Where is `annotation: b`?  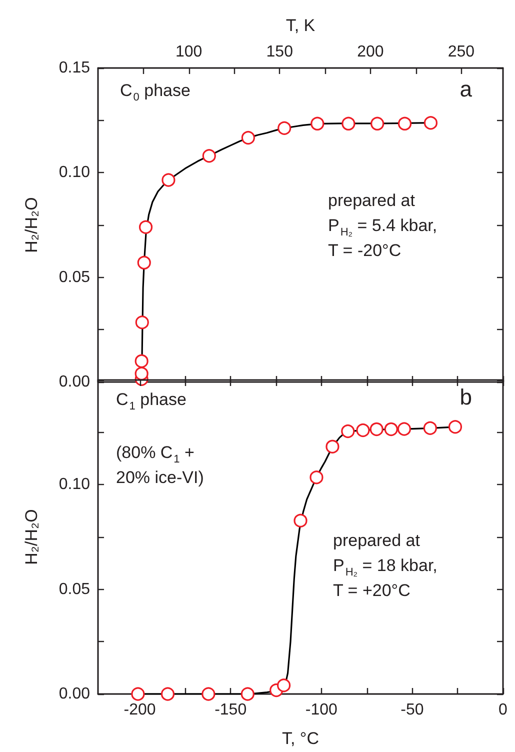
annotation: b is located at coordinates (466, 397).